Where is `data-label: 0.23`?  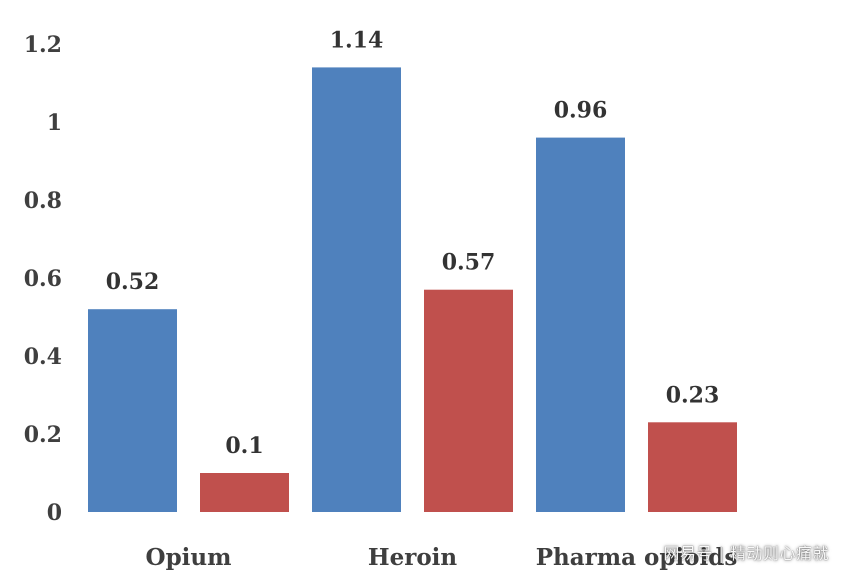
data-label: 0.23 is located at coordinates (693, 395).